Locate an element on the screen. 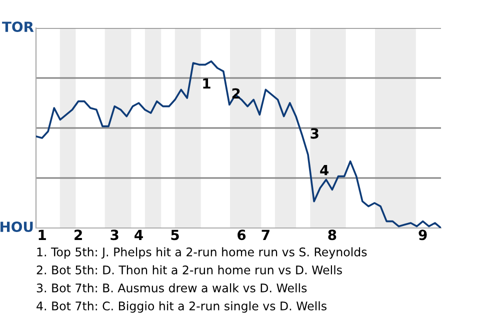 Image resolution: width=480 pixels, height=320 pixels. x-tick-label: 7 is located at coordinates (266, 235).